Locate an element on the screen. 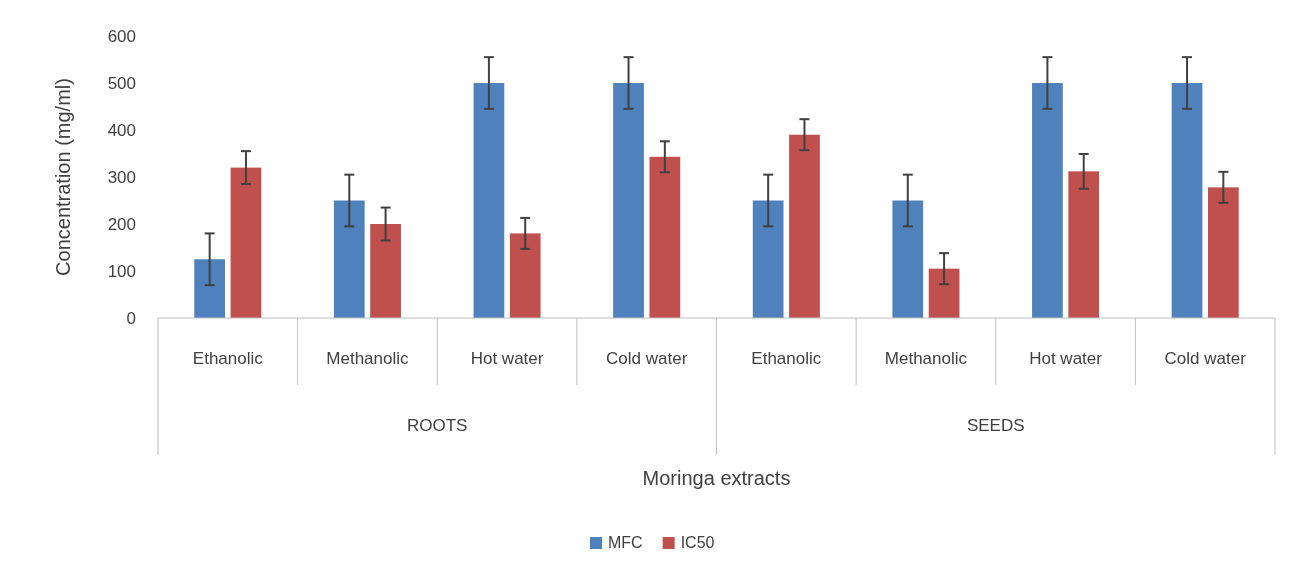 The width and height of the screenshot is (1290, 581). y-tick-label: 100 is located at coordinates (121, 271).